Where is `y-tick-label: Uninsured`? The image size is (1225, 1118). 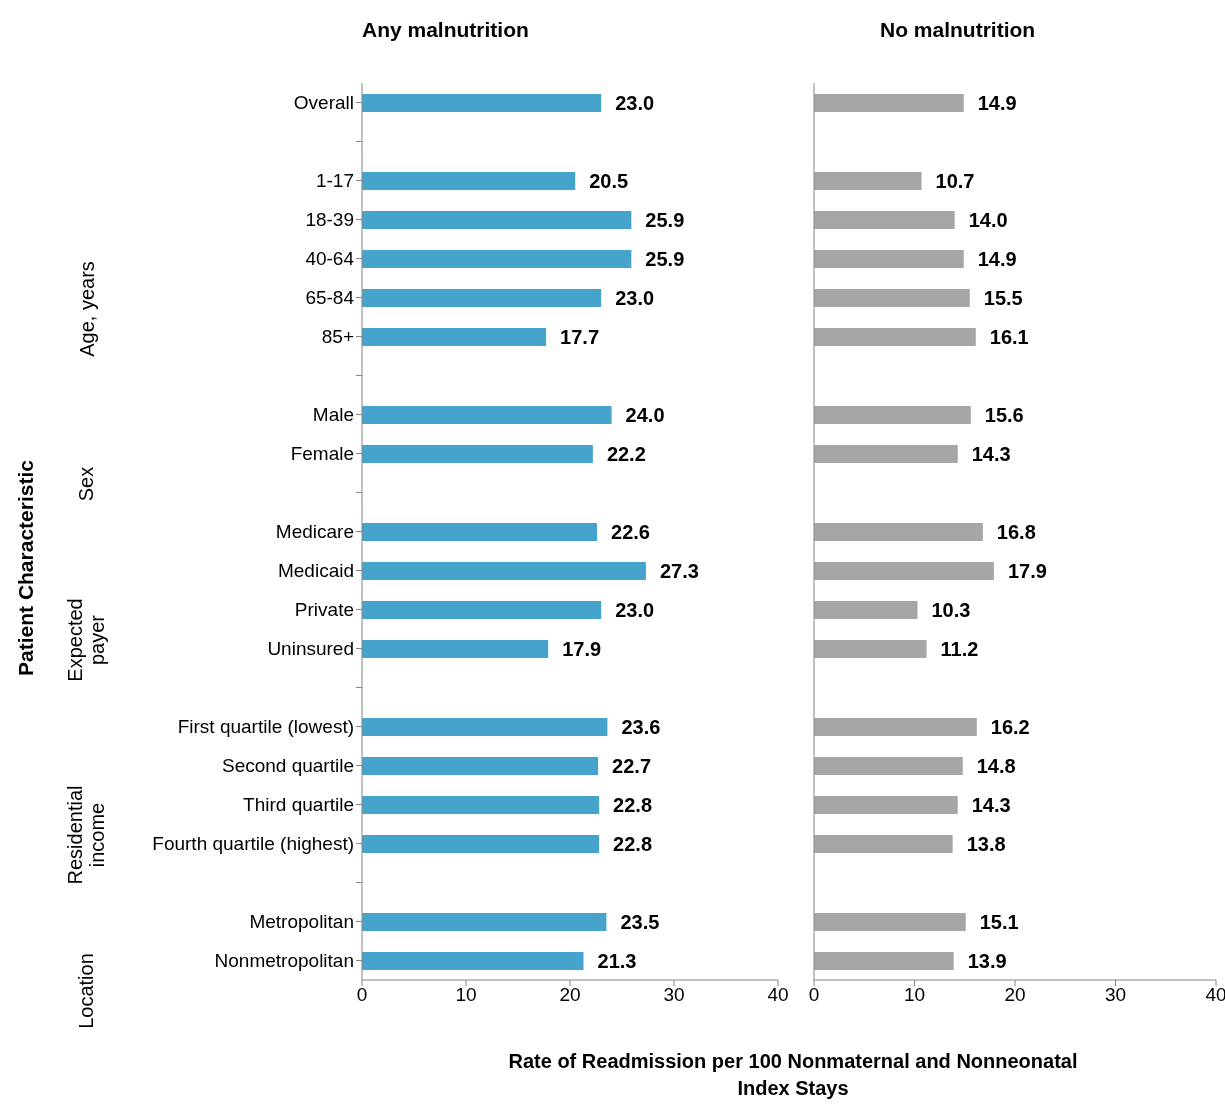
y-tick-label: Uninsured is located at coordinates (310, 649).